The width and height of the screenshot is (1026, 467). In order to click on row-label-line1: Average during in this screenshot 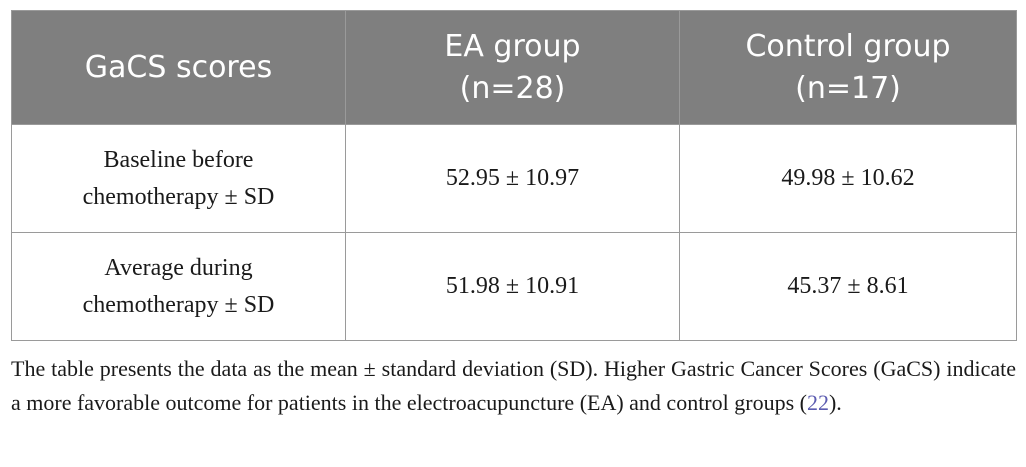, I will do `click(178, 267)`.